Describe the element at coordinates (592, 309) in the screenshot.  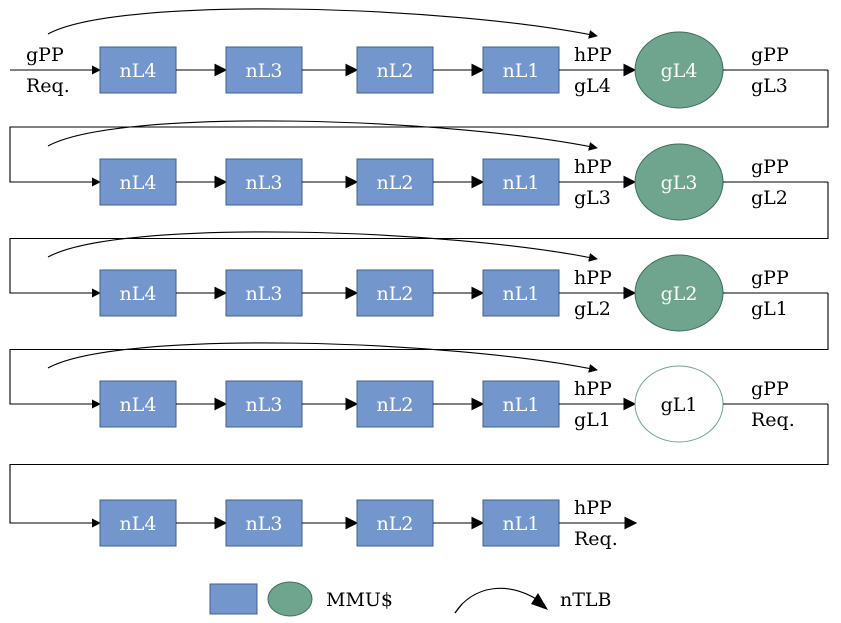
I see `walk-step-label: gL2` at that location.